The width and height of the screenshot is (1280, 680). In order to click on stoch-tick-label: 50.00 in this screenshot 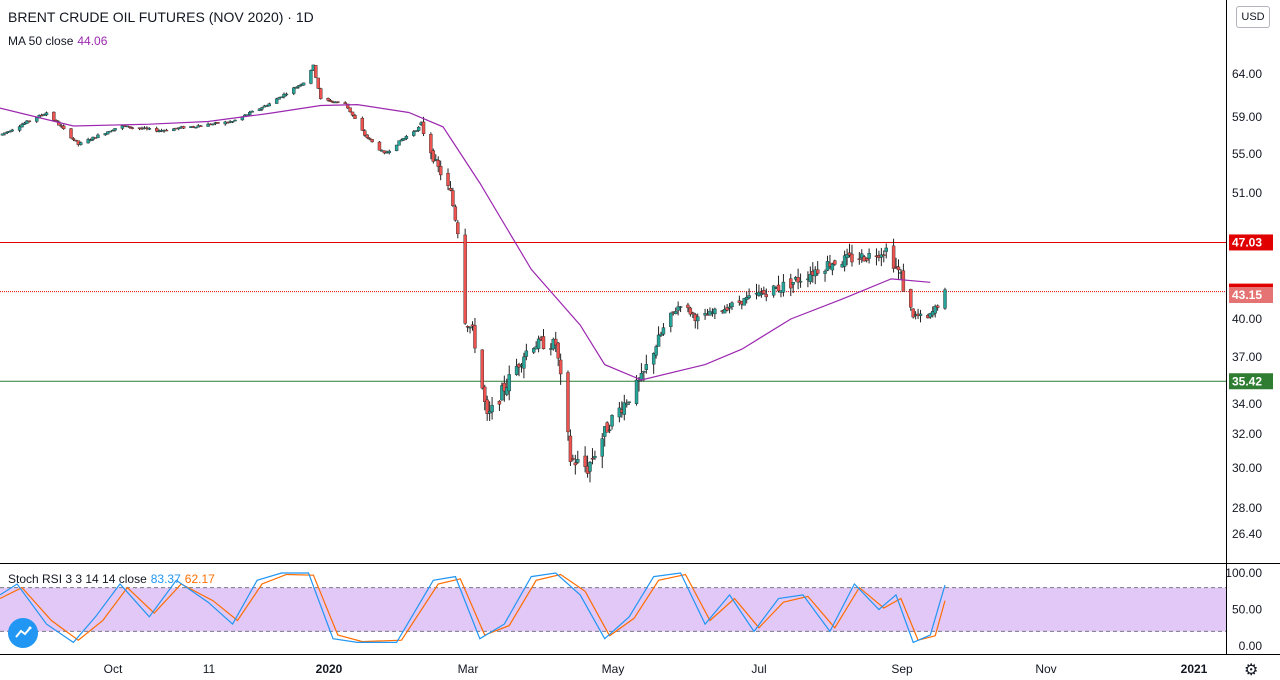, I will do `click(1247, 610)`.